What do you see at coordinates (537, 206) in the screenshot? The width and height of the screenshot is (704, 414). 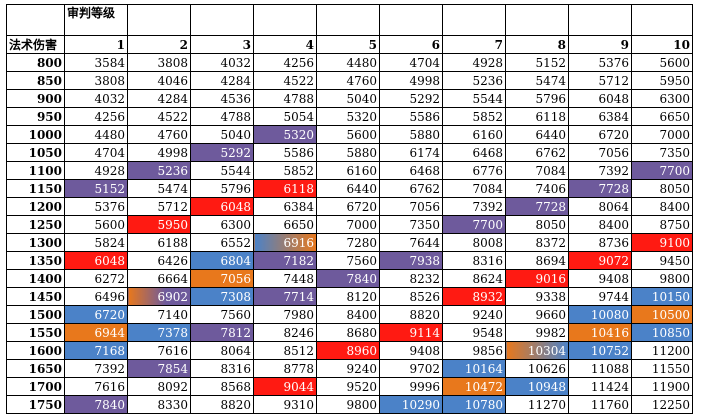 I see `data-cell: 7728` at bounding box center [537, 206].